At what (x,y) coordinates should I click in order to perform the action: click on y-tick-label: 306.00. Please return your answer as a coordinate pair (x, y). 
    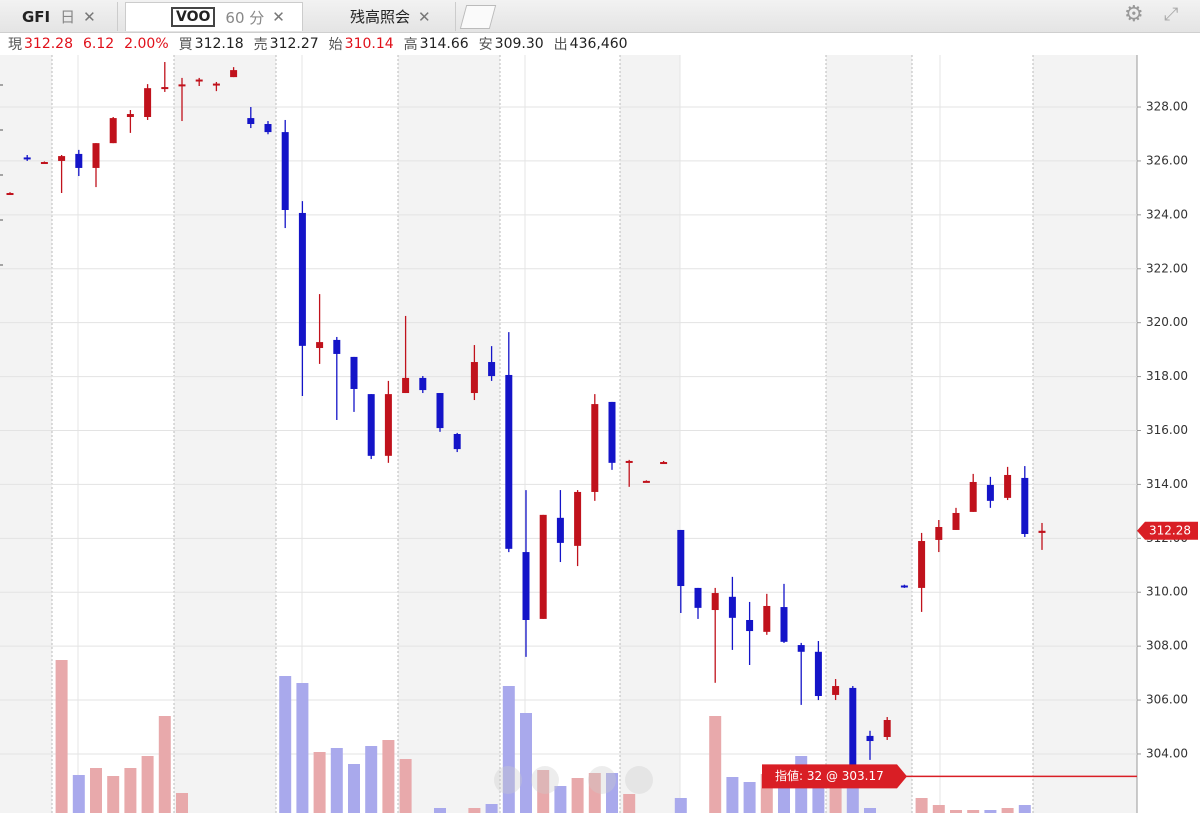
    Looking at the image, I should click on (1167, 700).